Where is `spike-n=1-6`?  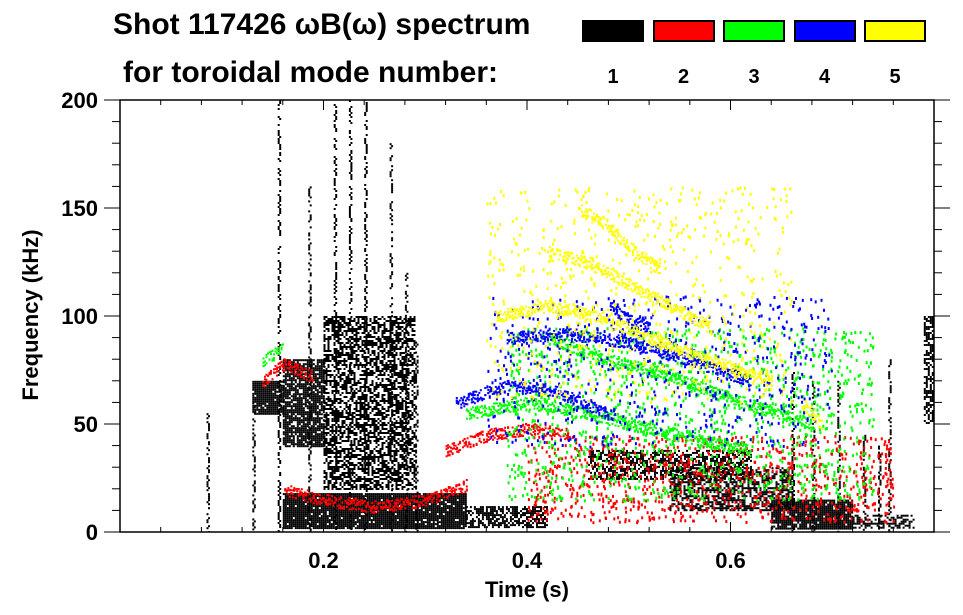
spike-n=1-6 is located at coordinates (366, 316).